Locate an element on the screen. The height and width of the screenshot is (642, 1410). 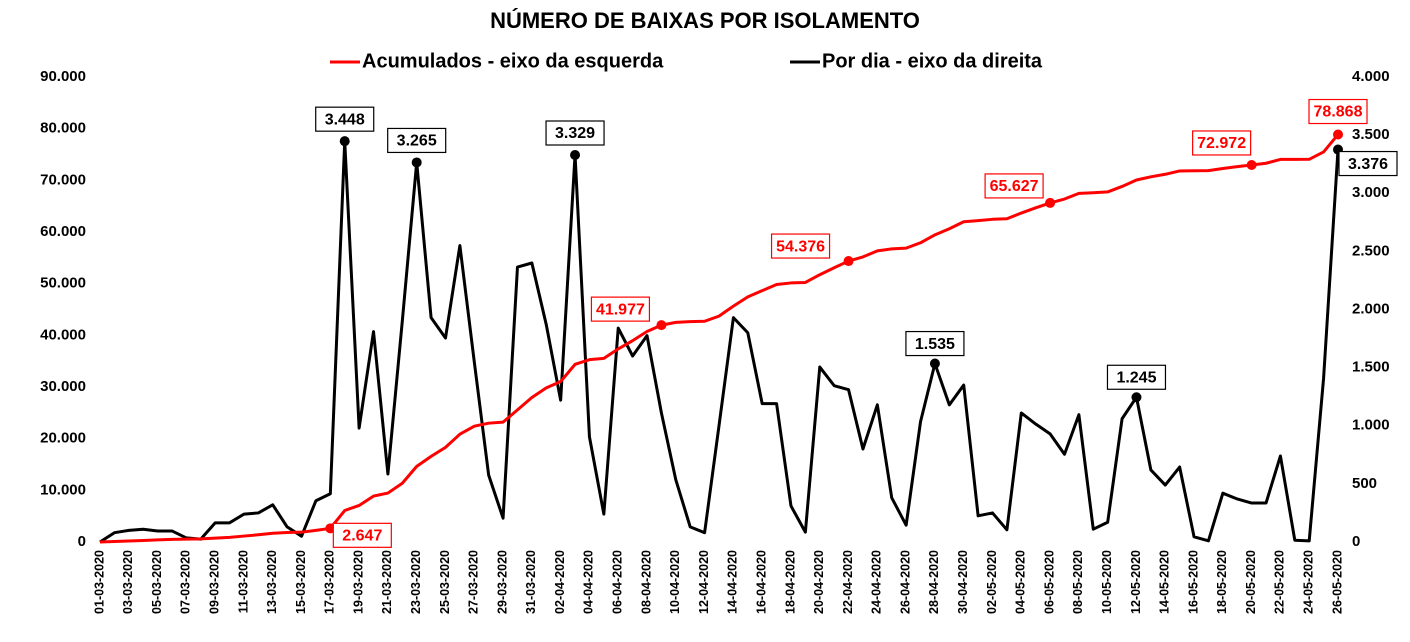
x-tick-label: 23-03-2020 is located at coordinates (416, 582).